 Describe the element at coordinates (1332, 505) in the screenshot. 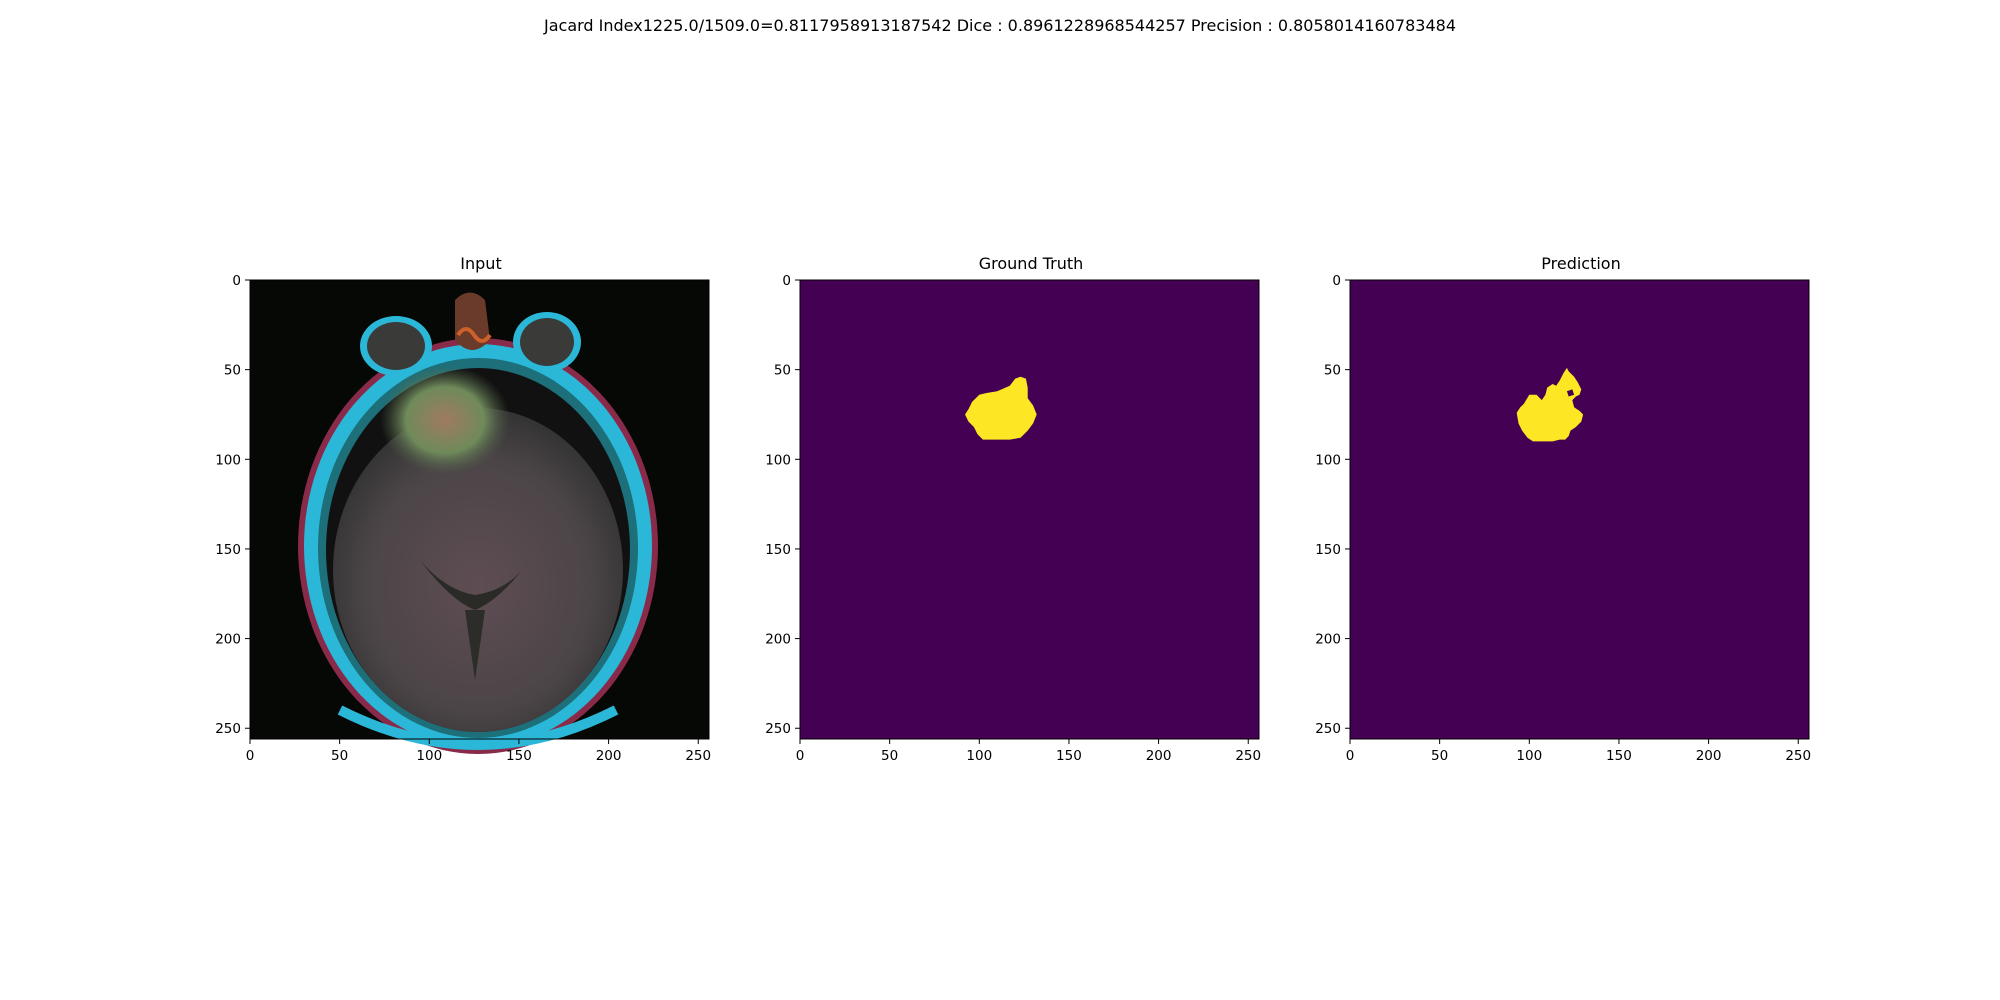

I see `prediction-y-ticks: 0 50 100 150 200 250` at that location.